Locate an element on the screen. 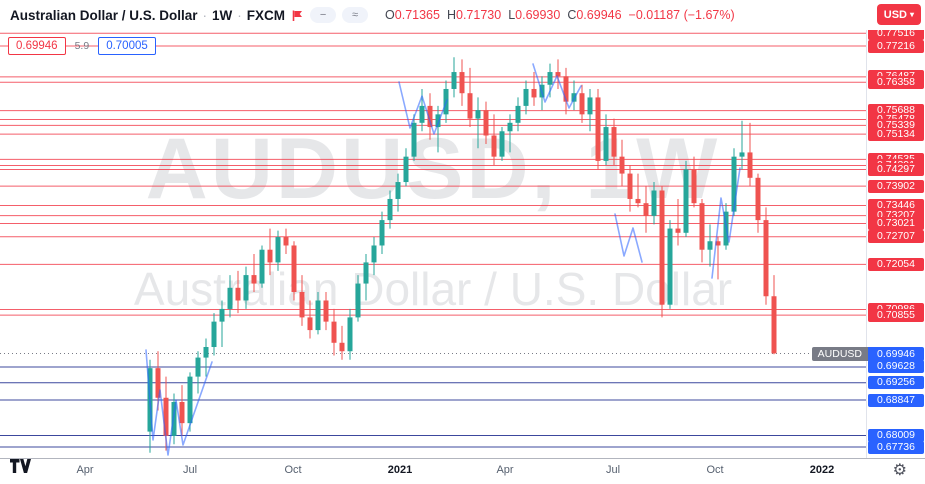  last-price-value: 0.69946 is located at coordinates (896, 353).